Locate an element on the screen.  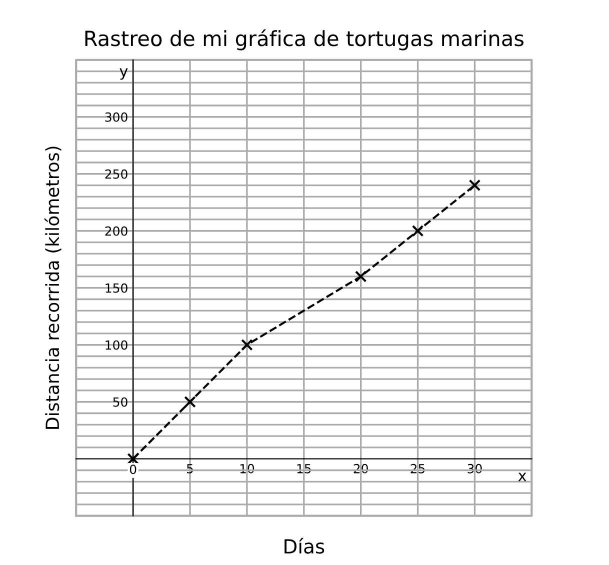
y-tick-label: 50 is located at coordinates (120, 402).